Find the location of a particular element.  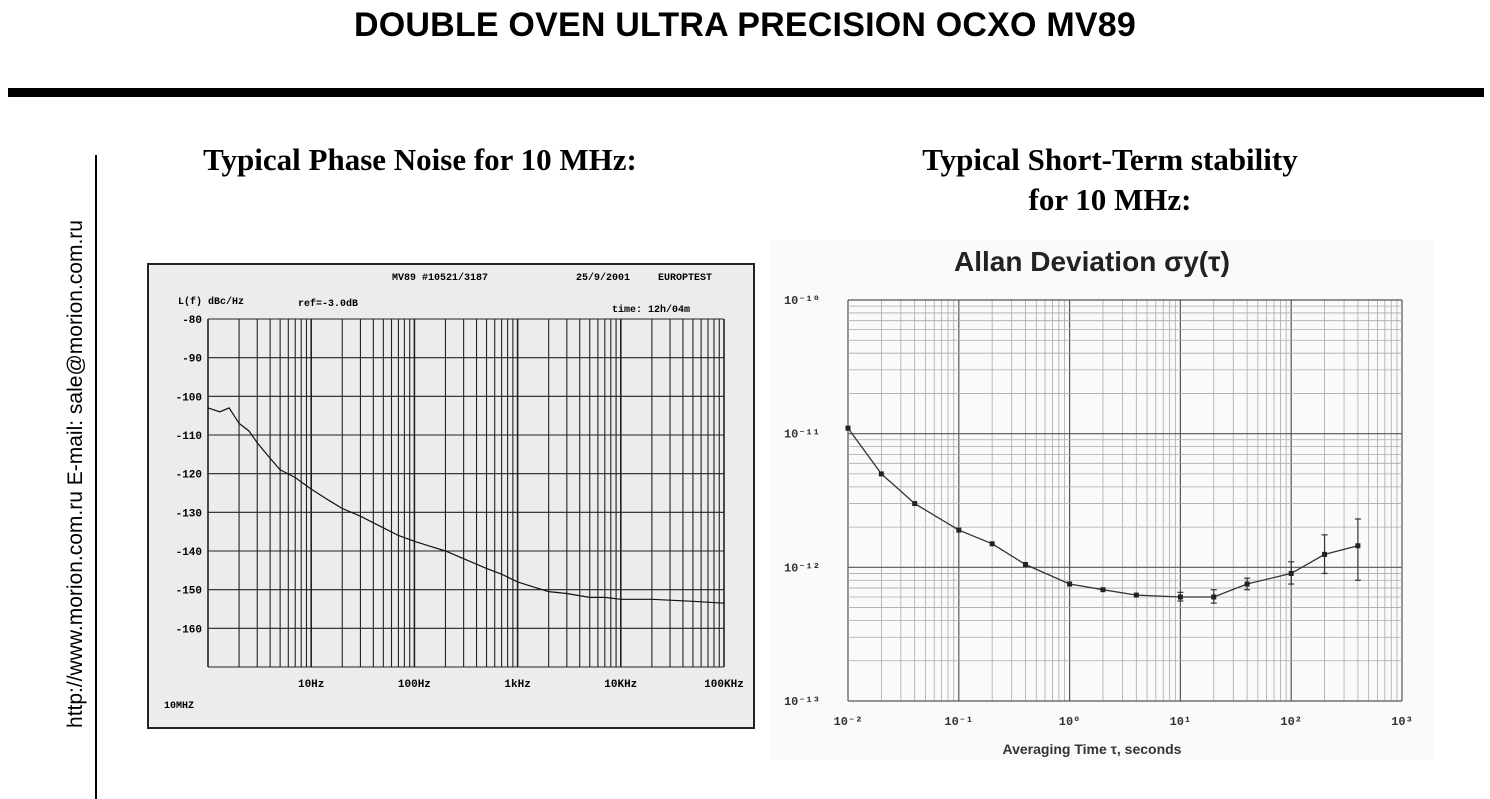

pn-x-tick-label: 10KHz is located at coordinates (620, 685).